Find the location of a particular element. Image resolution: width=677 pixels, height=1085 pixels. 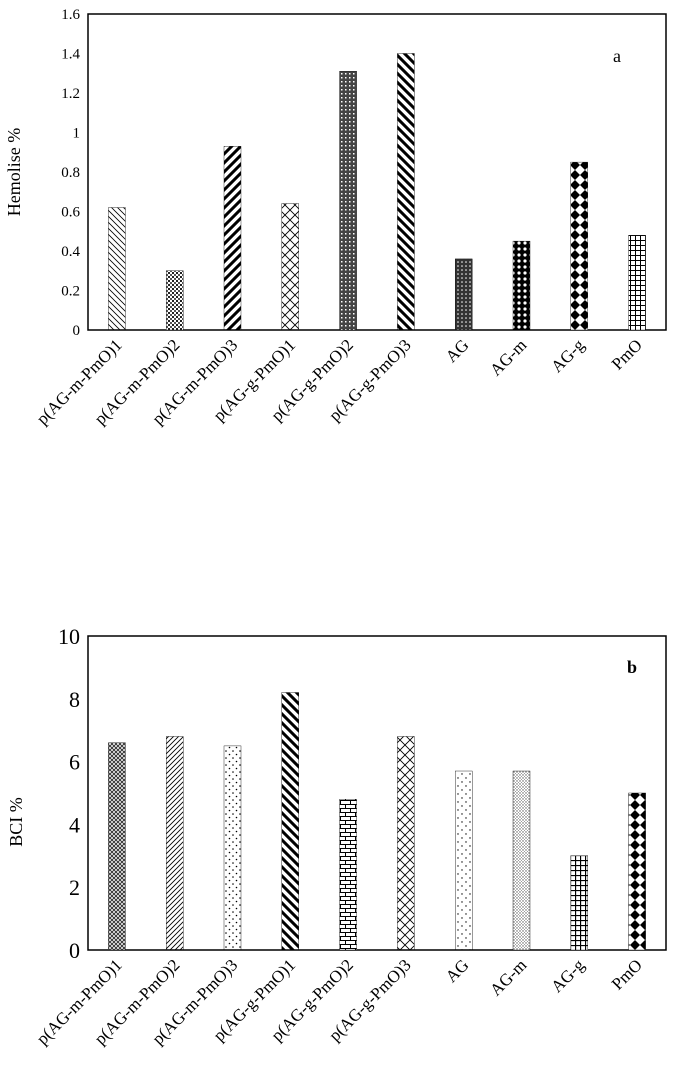

y-axis-label: Hemolise % is located at coordinates (14, 172).